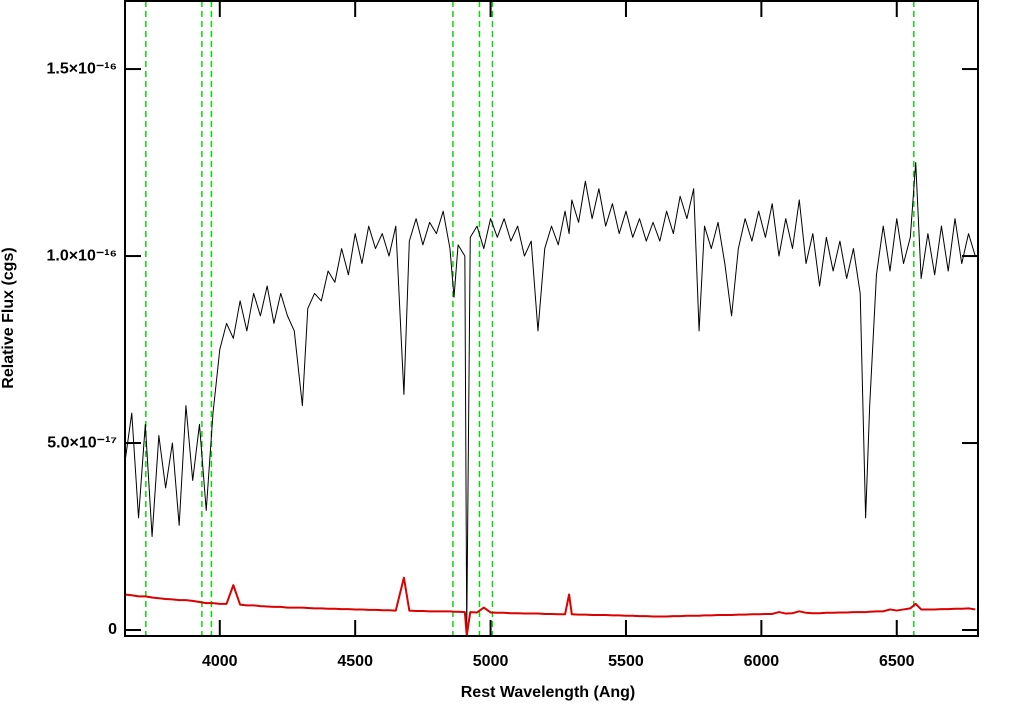 The image size is (1020, 706). I want to click on x-tick-label: 5000, so click(491, 661).